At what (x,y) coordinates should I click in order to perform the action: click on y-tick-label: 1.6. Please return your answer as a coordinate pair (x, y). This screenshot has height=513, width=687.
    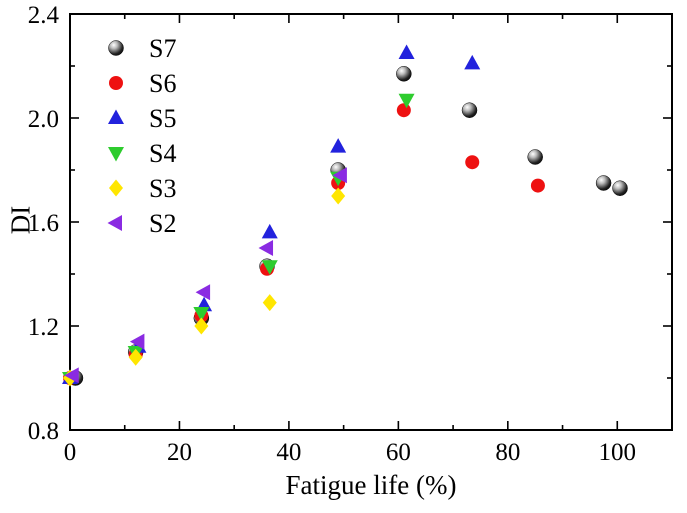
    Looking at the image, I should click on (43, 223).